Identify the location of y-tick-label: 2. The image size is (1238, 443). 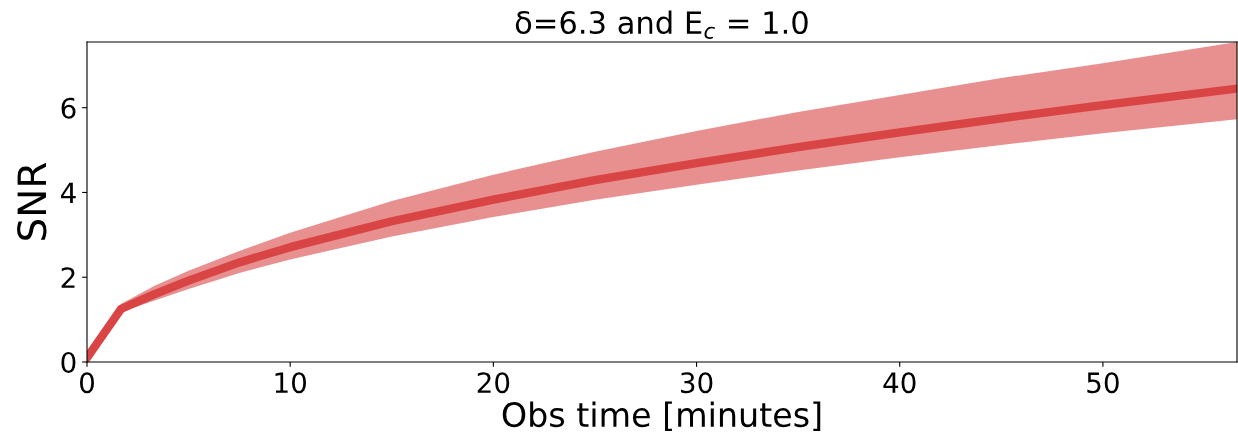
(68, 277).